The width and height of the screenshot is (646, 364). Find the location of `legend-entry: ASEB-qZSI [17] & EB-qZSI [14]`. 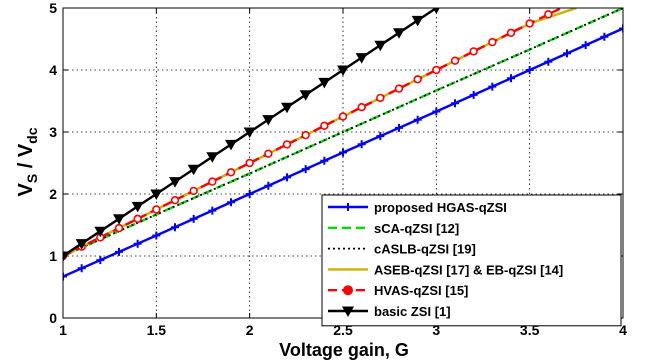

legend-entry: ASEB-qZSI [17] & EB-qZSI [14] is located at coordinates (445, 269).